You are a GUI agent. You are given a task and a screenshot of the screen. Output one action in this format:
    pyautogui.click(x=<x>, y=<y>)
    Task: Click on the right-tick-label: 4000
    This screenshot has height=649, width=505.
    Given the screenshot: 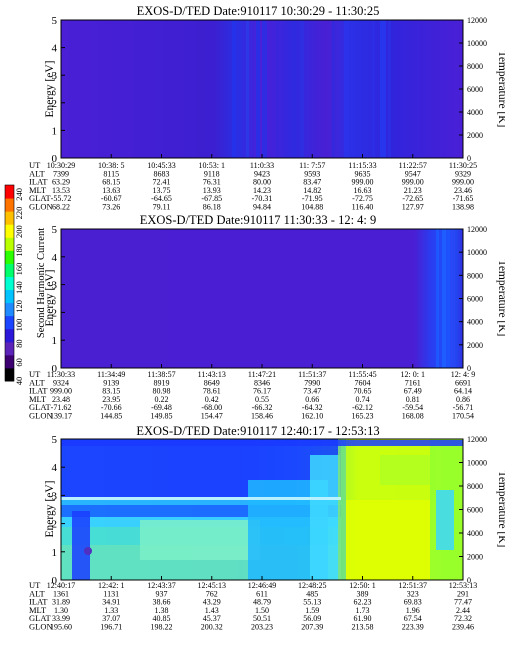 What is the action you would take?
    pyautogui.click(x=475, y=322)
    